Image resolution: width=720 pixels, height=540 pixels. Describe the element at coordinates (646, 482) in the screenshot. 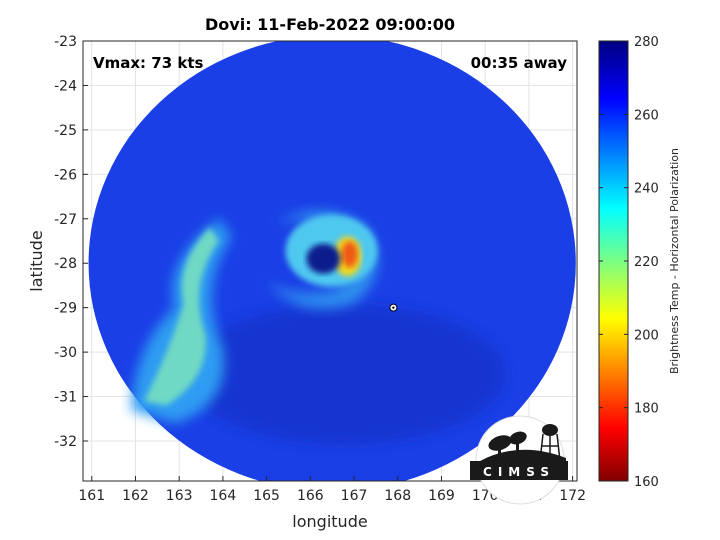

I see `colorbar-tick-label: 160` at that location.